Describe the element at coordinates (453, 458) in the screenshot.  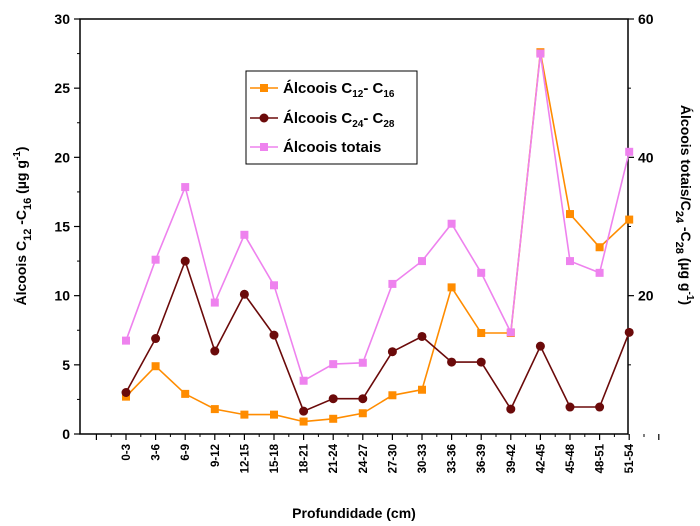
I see `x-tick-label: 33-36` at that location.